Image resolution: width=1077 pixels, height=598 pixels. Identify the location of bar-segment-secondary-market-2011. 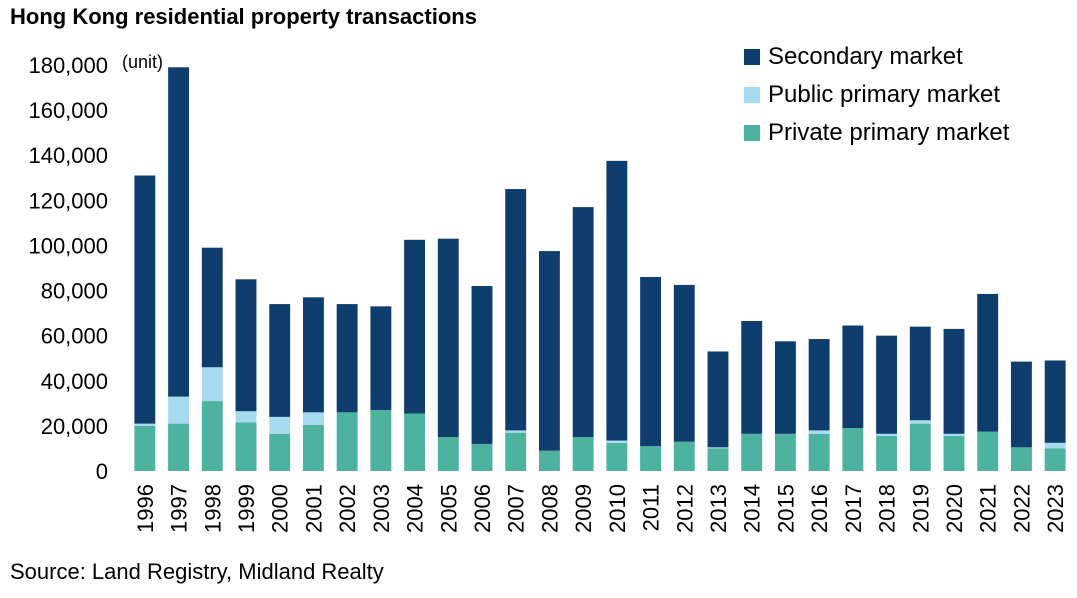
(651, 362).